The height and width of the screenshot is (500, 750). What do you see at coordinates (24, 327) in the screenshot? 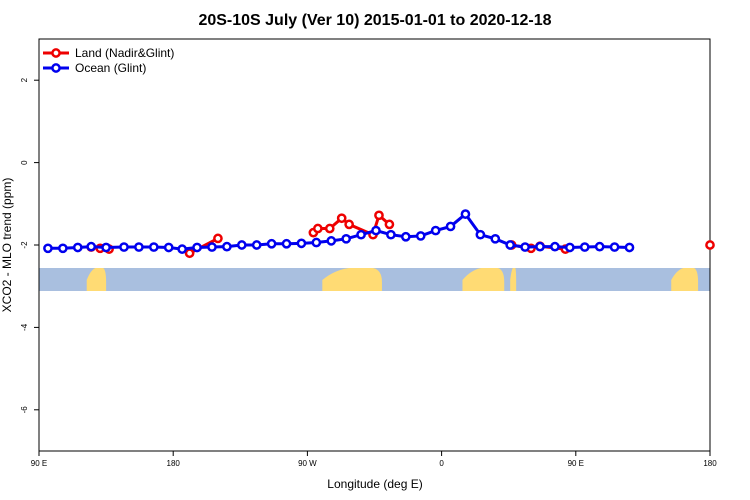
I see `y-tick-label: -4` at bounding box center [24, 327].